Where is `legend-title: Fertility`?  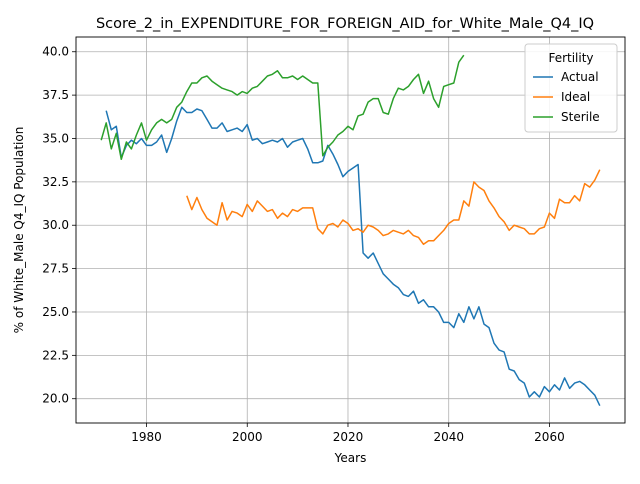
legend-title: Fertility is located at coordinates (570, 58).